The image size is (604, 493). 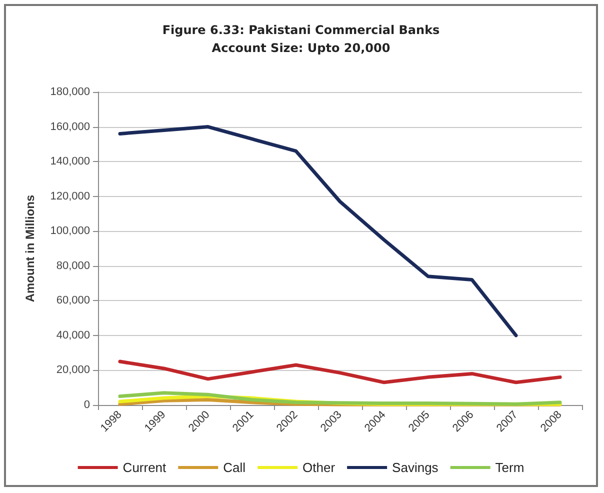 What do you see at coordinates (73, 266) in the screenshot?
I see `y-tick-label: 80,000` at bounding box center [73, 266].